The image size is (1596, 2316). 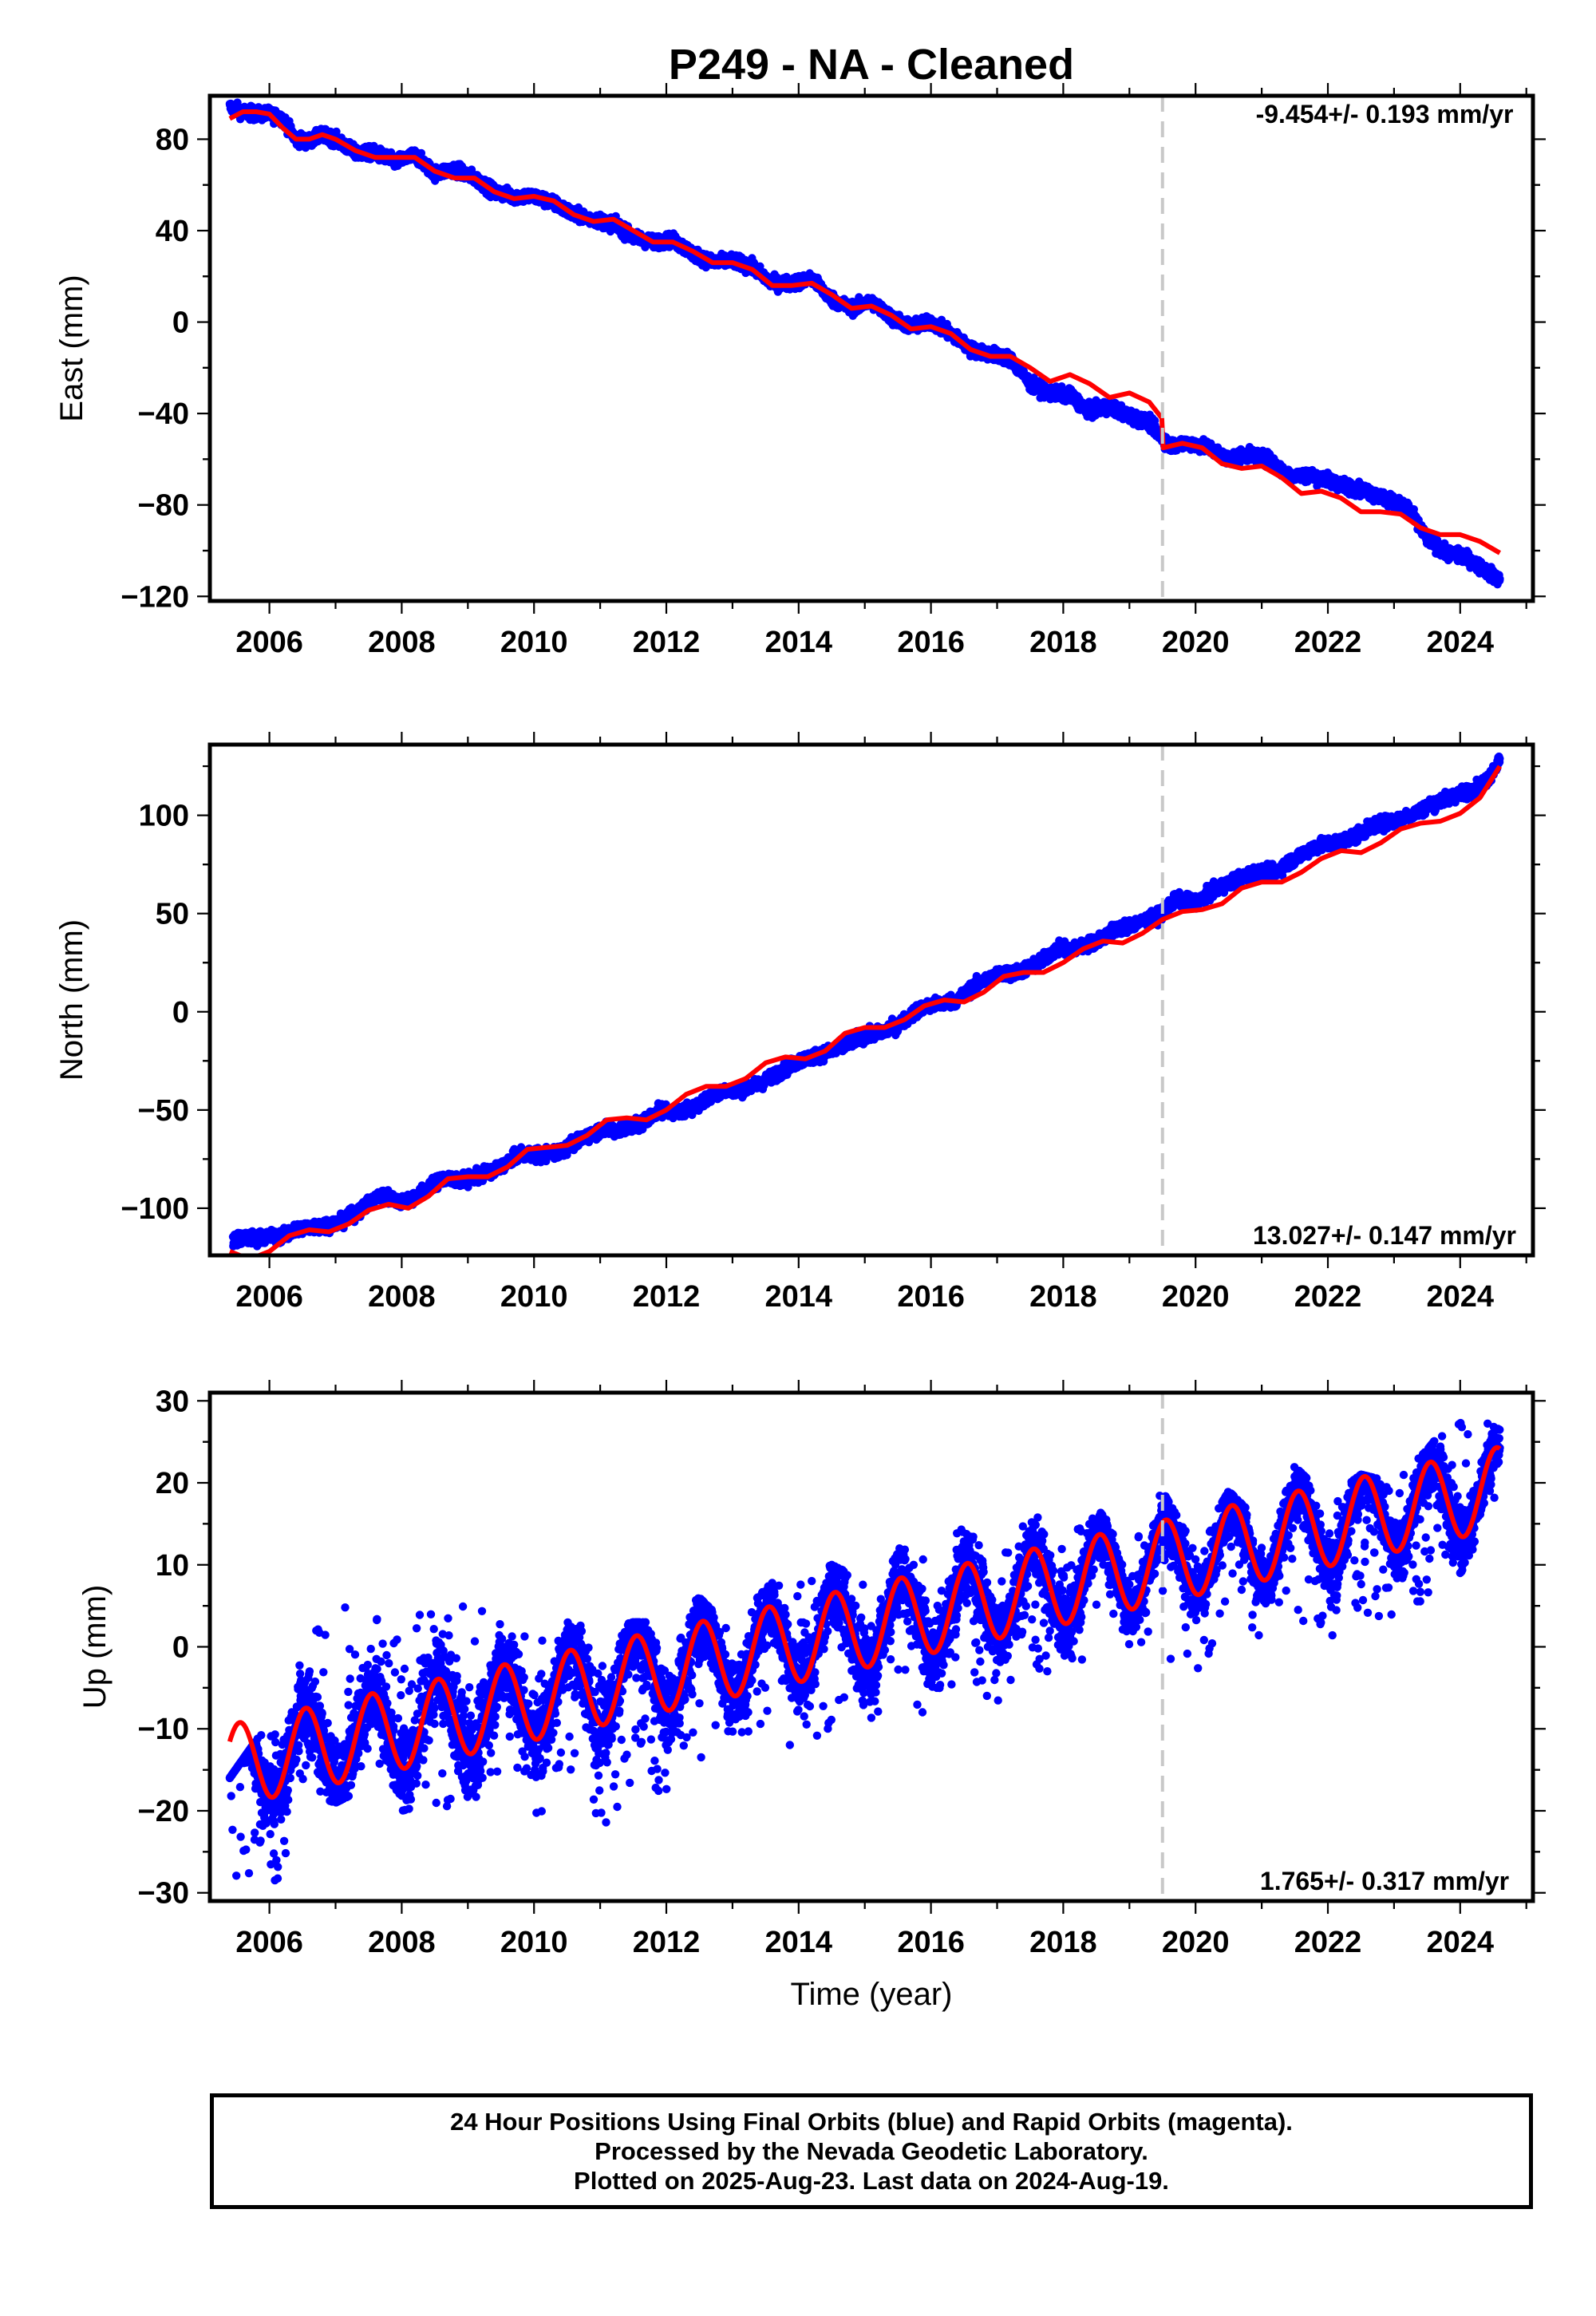 I want to click on x-tick-label: 2010, so click(x=534, y=642).